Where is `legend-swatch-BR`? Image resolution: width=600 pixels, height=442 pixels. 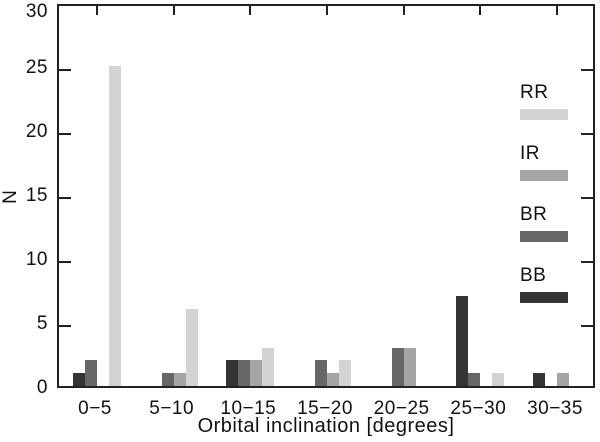 legend-swatch-BR is located at coordinates (544, 236).